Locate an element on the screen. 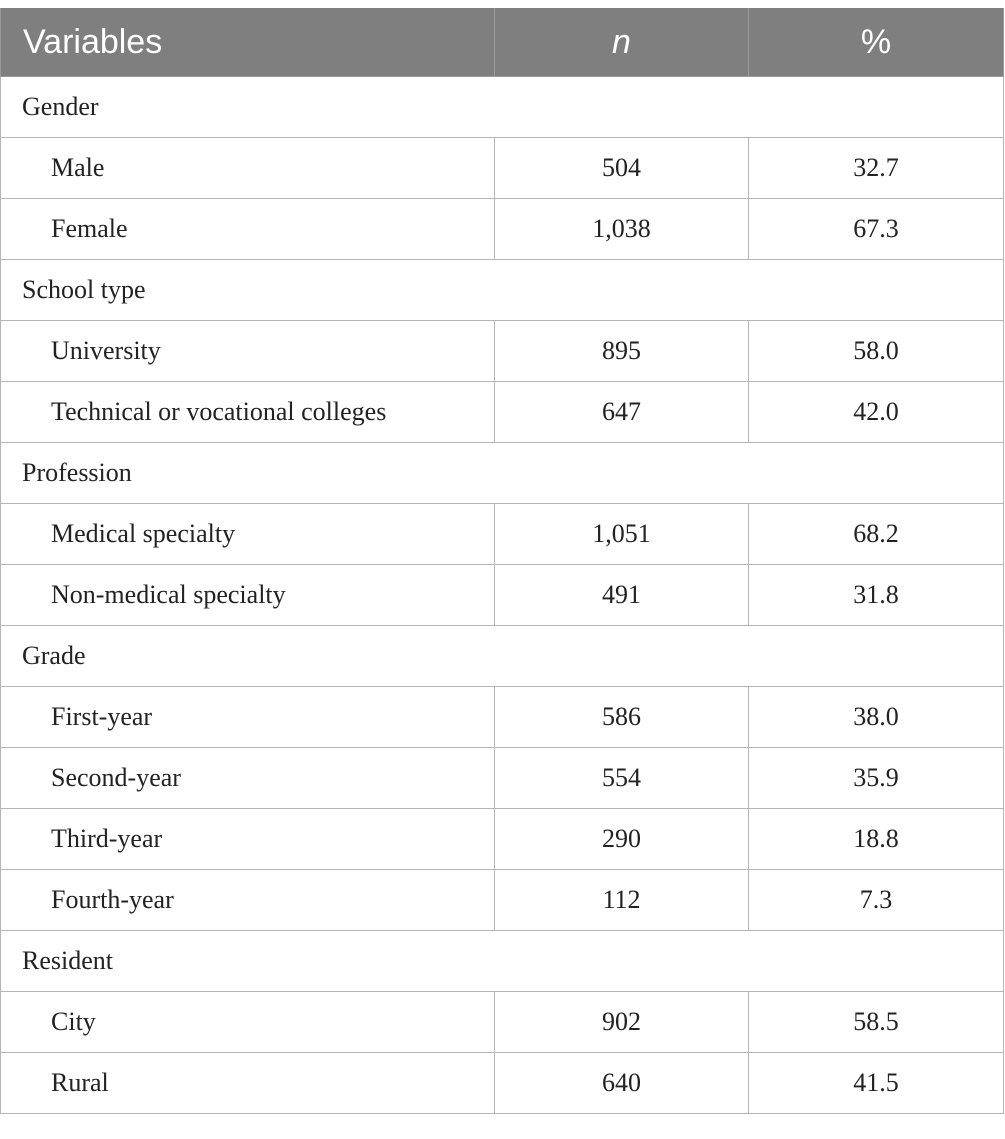  group-label: Gender is located at coordinates (502, 107).